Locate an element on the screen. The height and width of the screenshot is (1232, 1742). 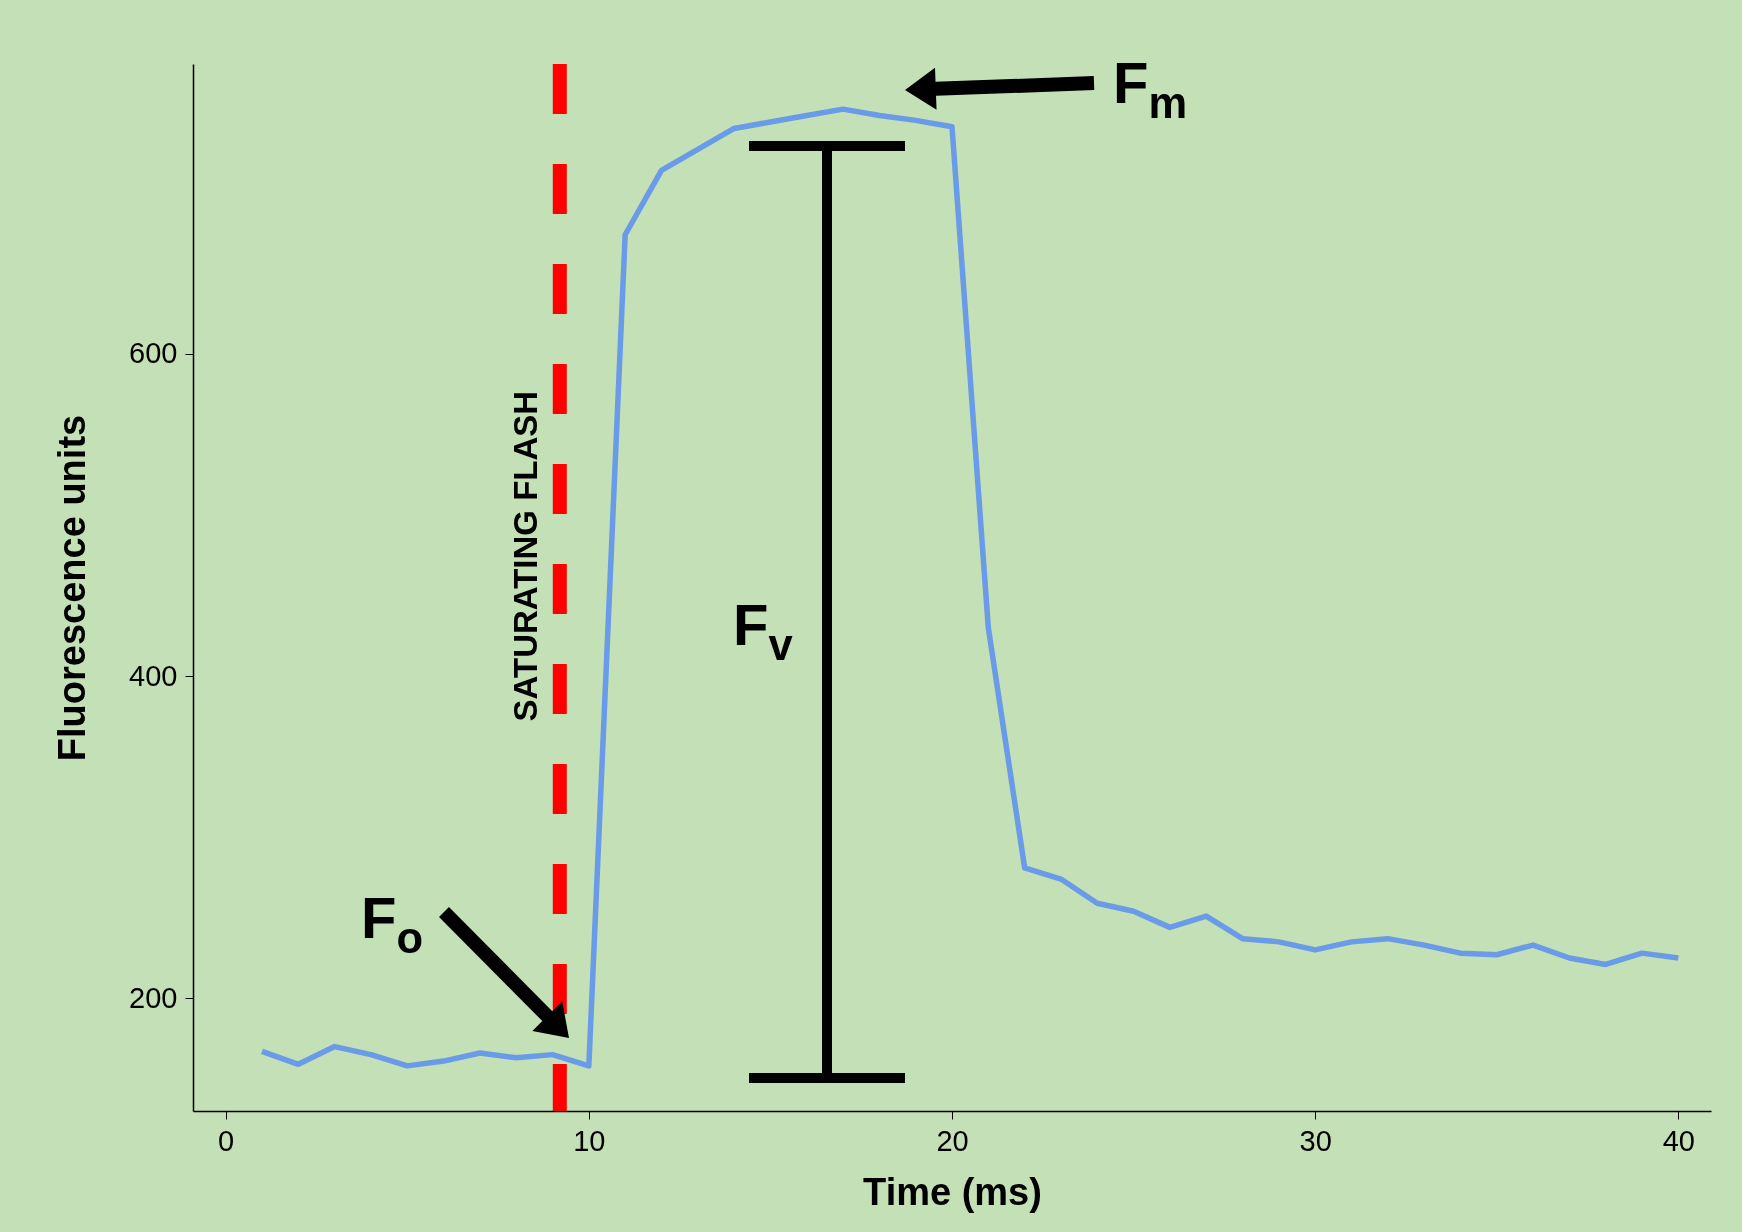
x-tick-label: 20 is located at coordinates (952, 1140).